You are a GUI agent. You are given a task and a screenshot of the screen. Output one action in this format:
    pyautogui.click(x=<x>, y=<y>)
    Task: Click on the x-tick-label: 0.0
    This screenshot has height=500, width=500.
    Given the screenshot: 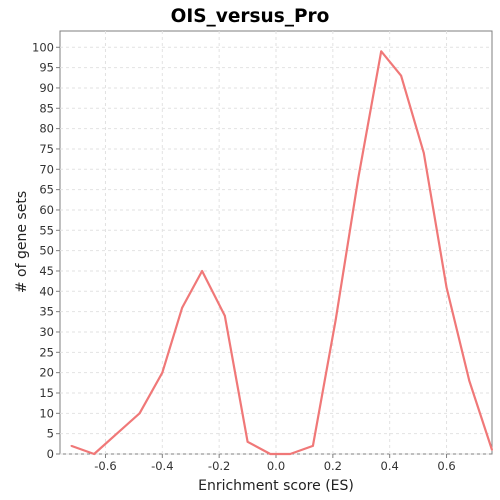 What is the action you would take?
    pyautogui.click(x=276, y=466)
    